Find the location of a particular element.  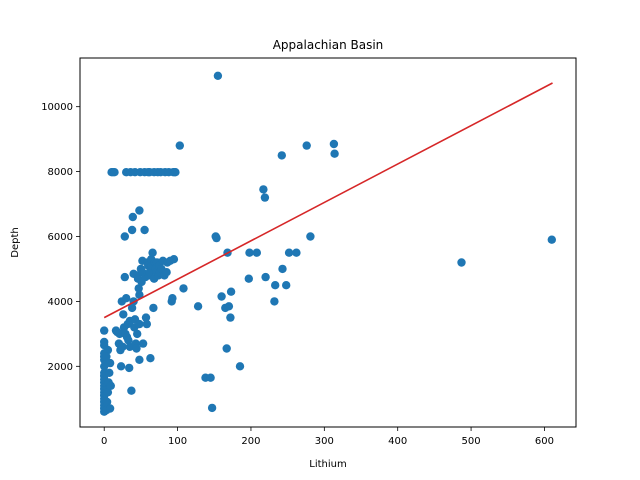

x-tick-label: 300 is located at coordinates (324, 441).